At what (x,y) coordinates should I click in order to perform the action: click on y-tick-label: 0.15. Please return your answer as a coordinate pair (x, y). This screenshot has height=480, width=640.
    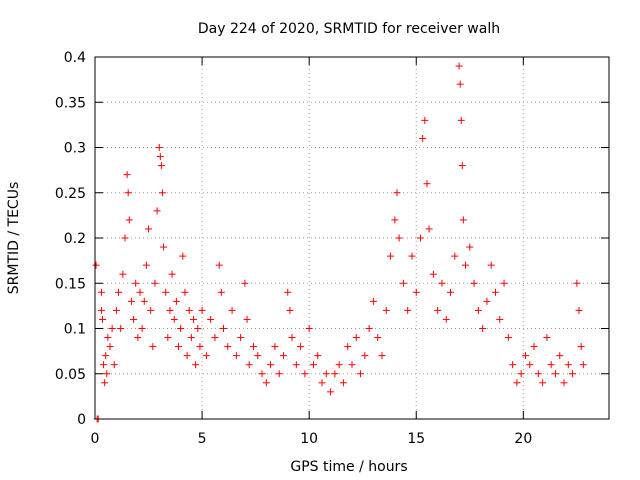
    Looking at the image, I should click on (70, 284).